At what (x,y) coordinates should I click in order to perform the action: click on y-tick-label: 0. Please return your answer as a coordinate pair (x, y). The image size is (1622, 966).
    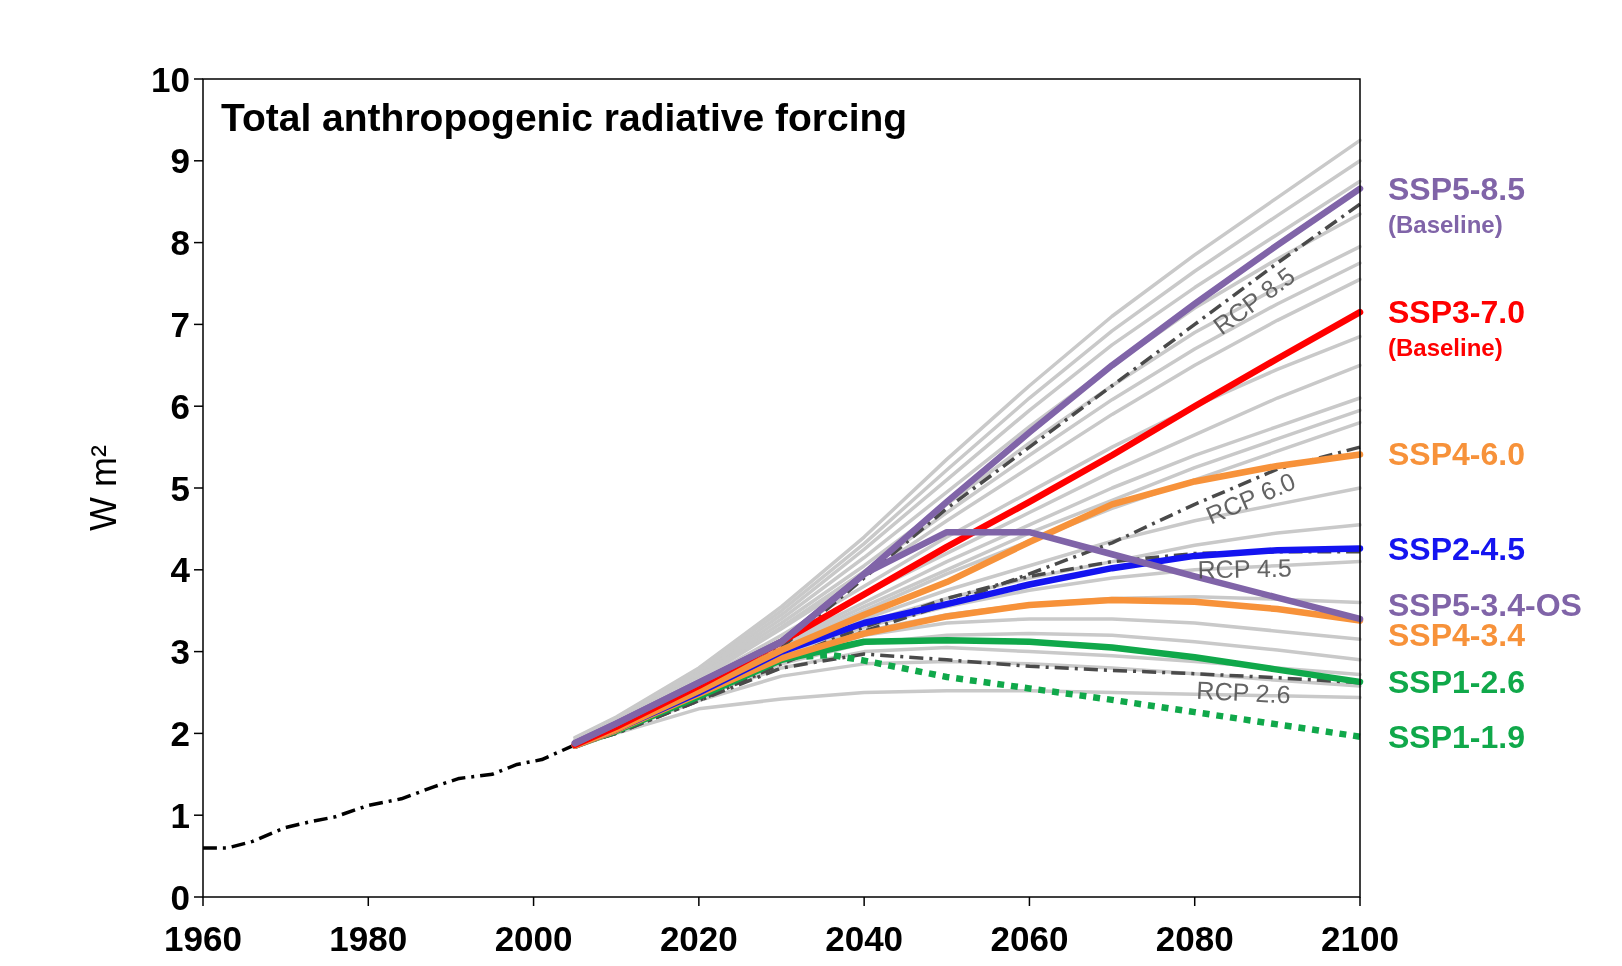
    Looking at the image, I should click on (180, 897).